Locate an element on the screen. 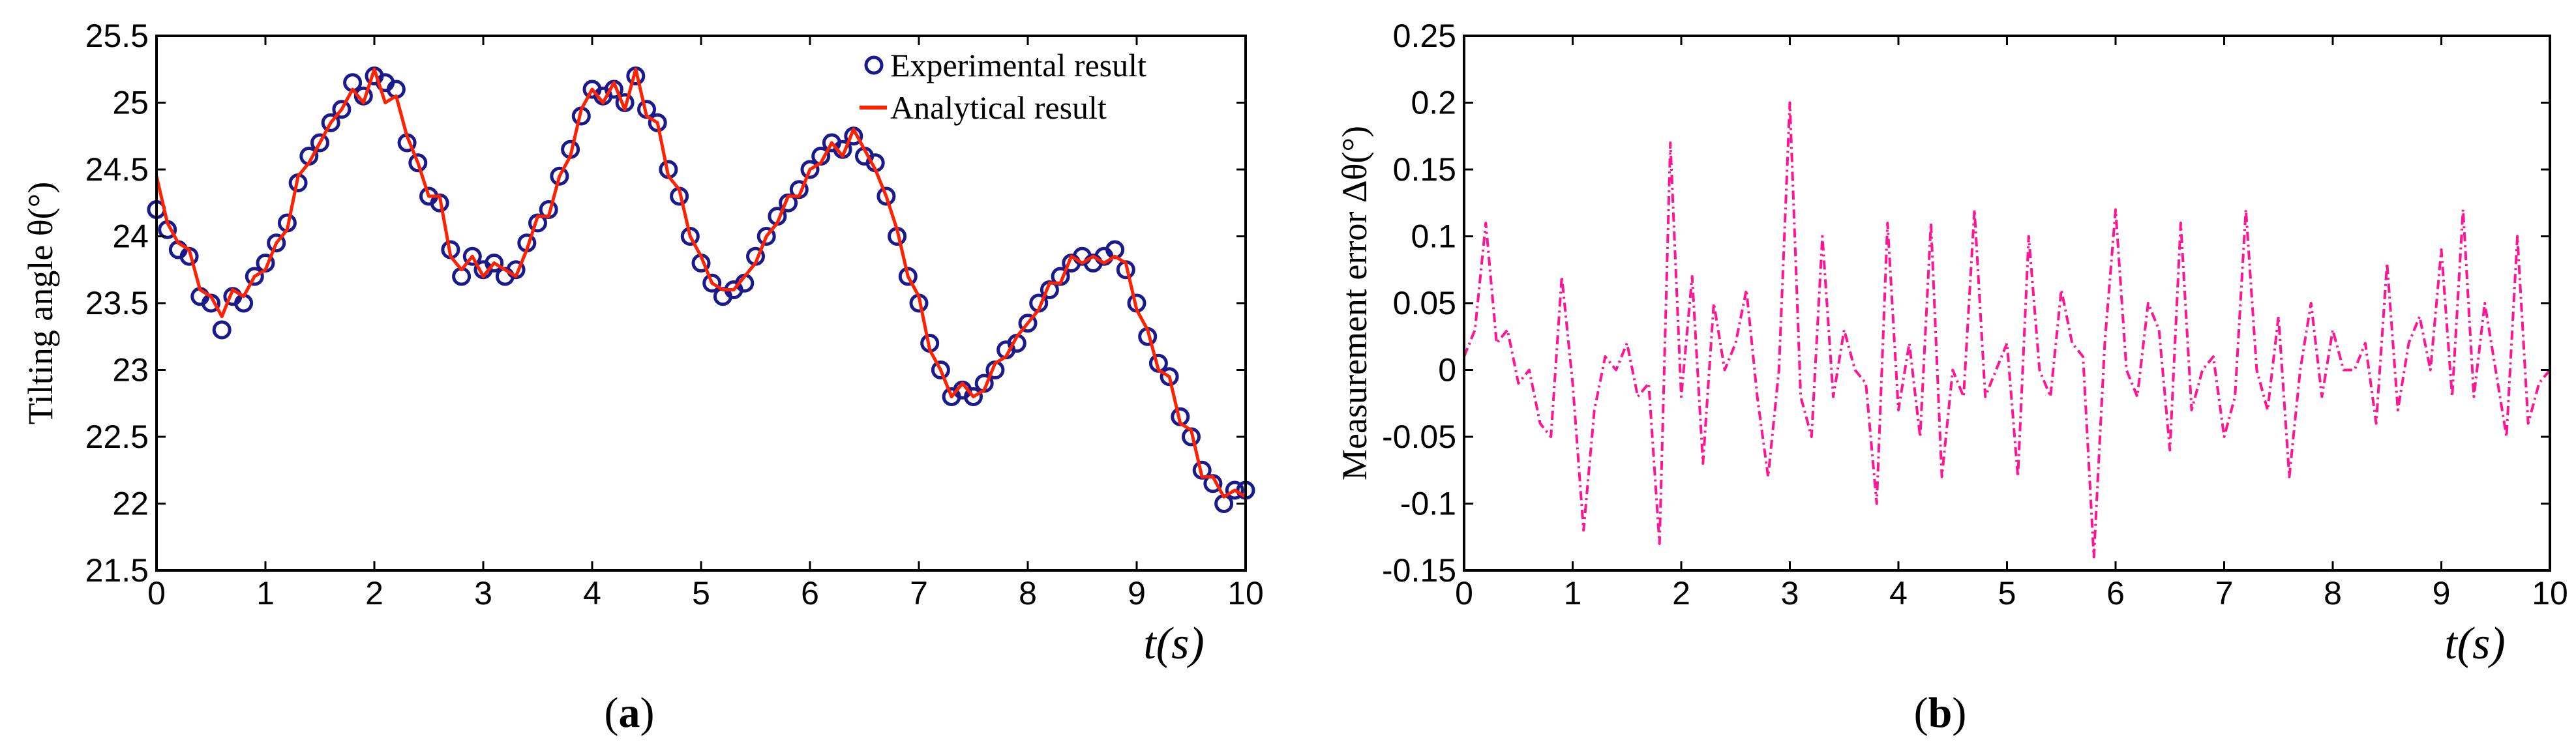  b-y-tick-label: 0.15 is located at coordinates (1424, 169).